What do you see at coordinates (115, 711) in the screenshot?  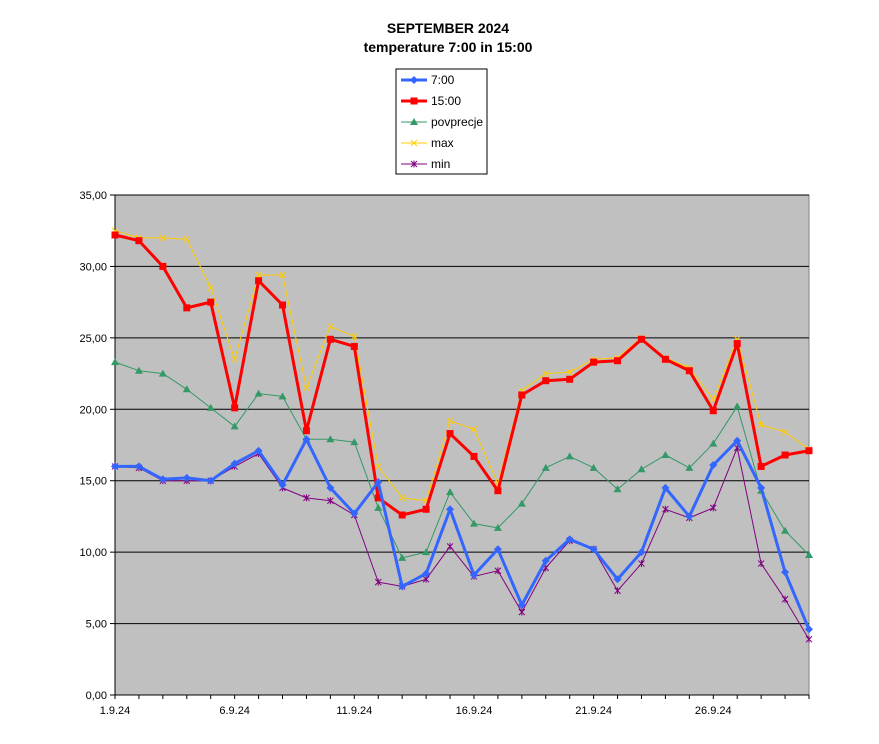 I see `x-tick-label: 1.9.24` at bounding box center [115, 711].